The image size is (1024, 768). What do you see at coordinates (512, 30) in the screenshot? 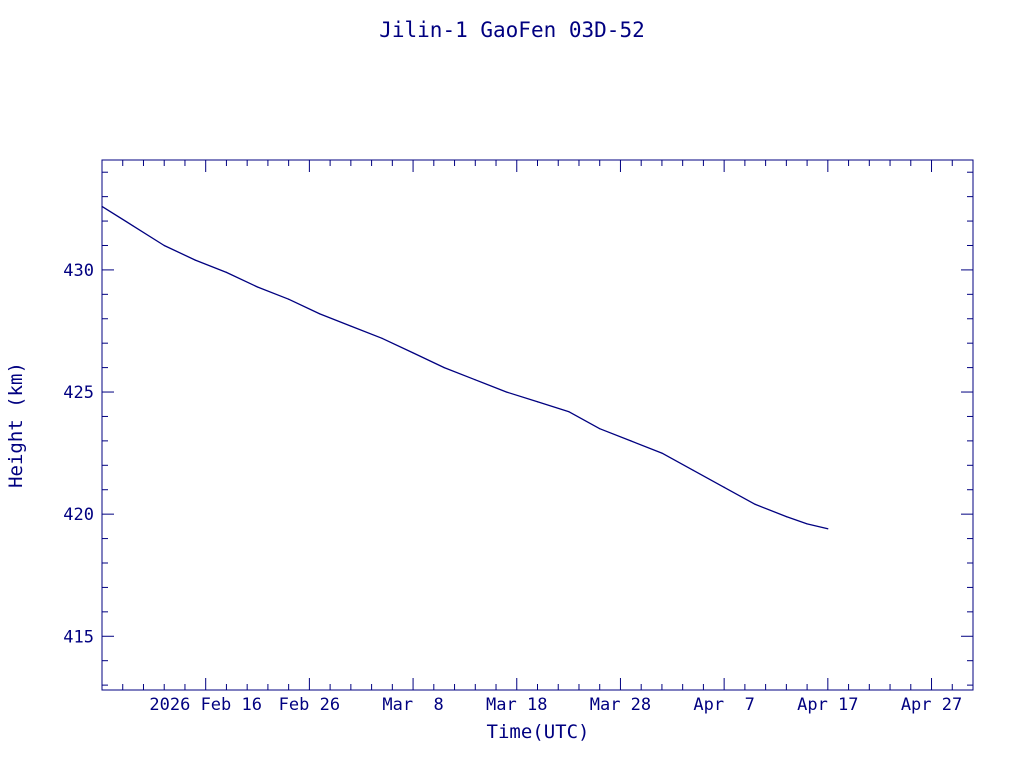
I see `chart-title: Jilin-1 GaoFen 03D-52` at bounding box center [512, 30].